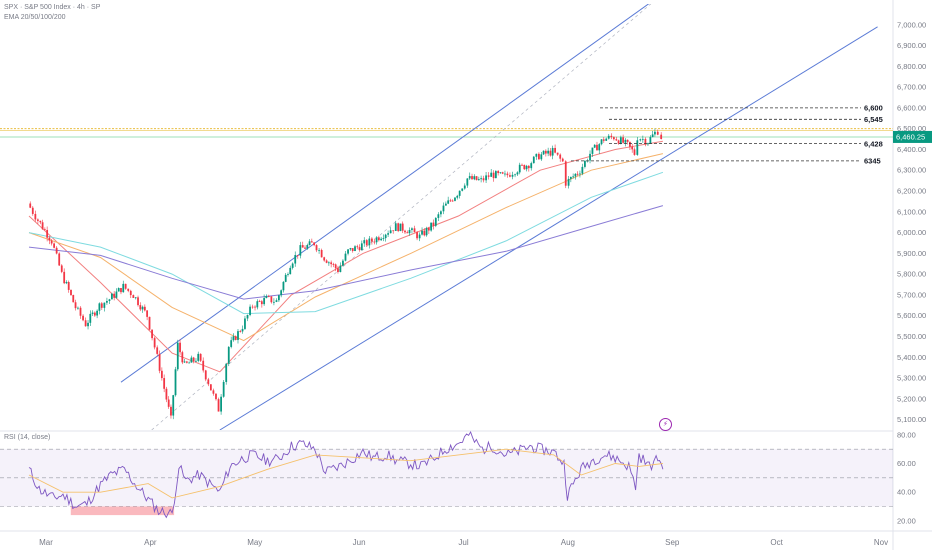 This screenshot has width=932, height=555. I want to click on x-tick-label: Apr, so click(150, 542).